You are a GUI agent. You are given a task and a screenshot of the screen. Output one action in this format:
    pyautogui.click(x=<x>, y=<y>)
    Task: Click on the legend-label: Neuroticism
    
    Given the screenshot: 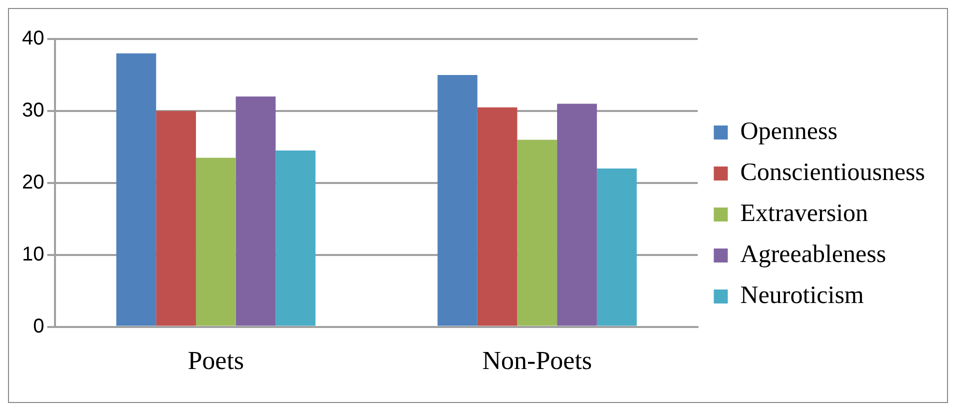 What is the action you would take?
    pyautogui.click(x=802, y=296)
    